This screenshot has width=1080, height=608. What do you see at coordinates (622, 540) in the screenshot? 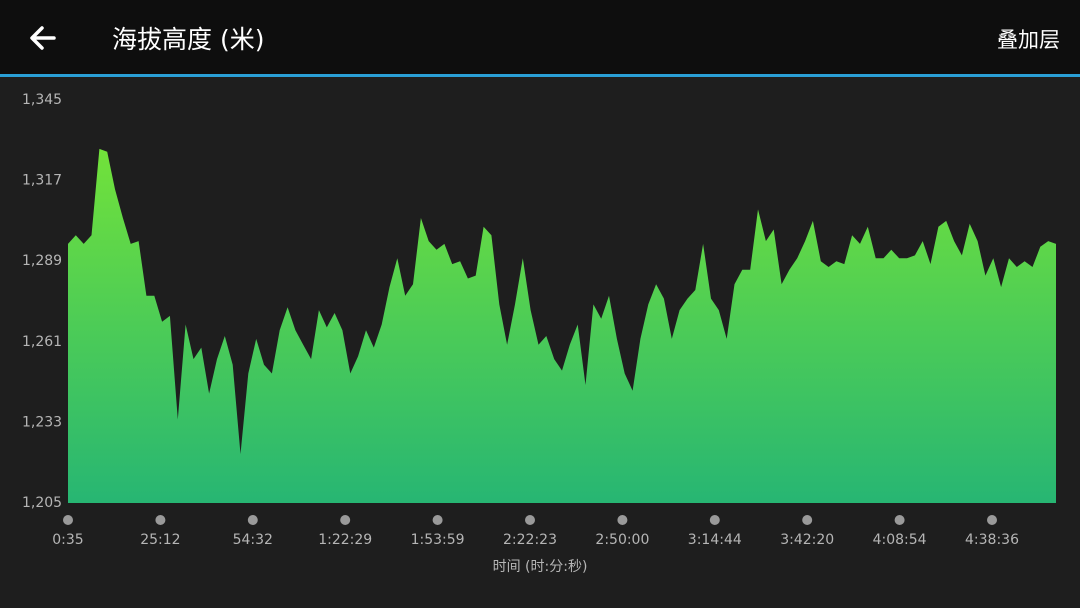
I see `x-tick-label: 2:50:00` at bounding box center [622, 540].